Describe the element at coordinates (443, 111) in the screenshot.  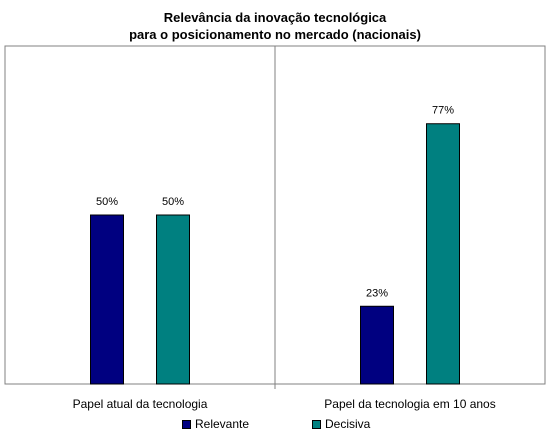
I see `data-label-decisiva-1: 77%` at that location.